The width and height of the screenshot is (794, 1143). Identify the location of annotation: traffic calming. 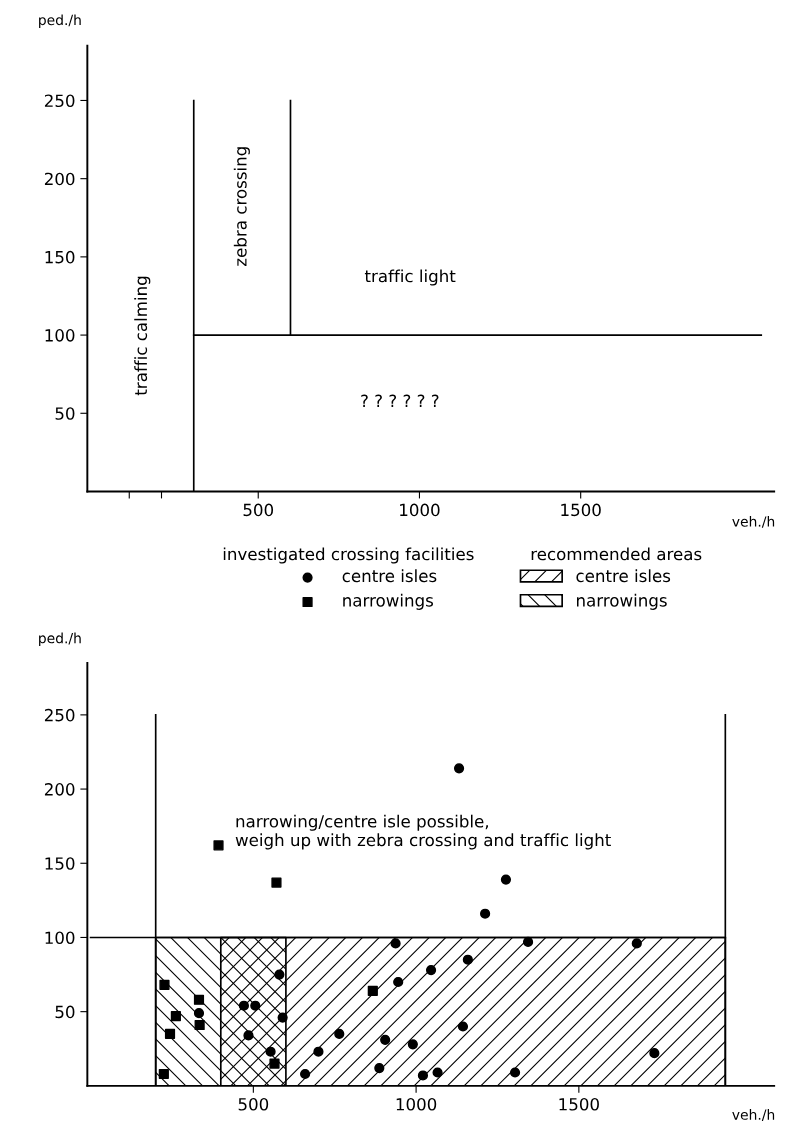
(142, 336).